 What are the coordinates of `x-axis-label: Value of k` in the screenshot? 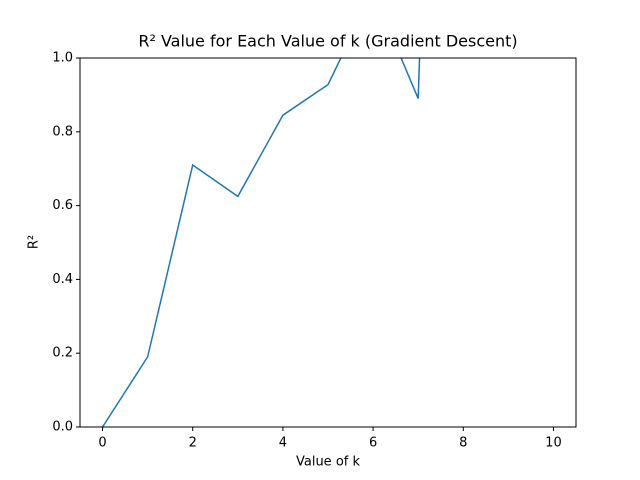 It's located at (328, 462).